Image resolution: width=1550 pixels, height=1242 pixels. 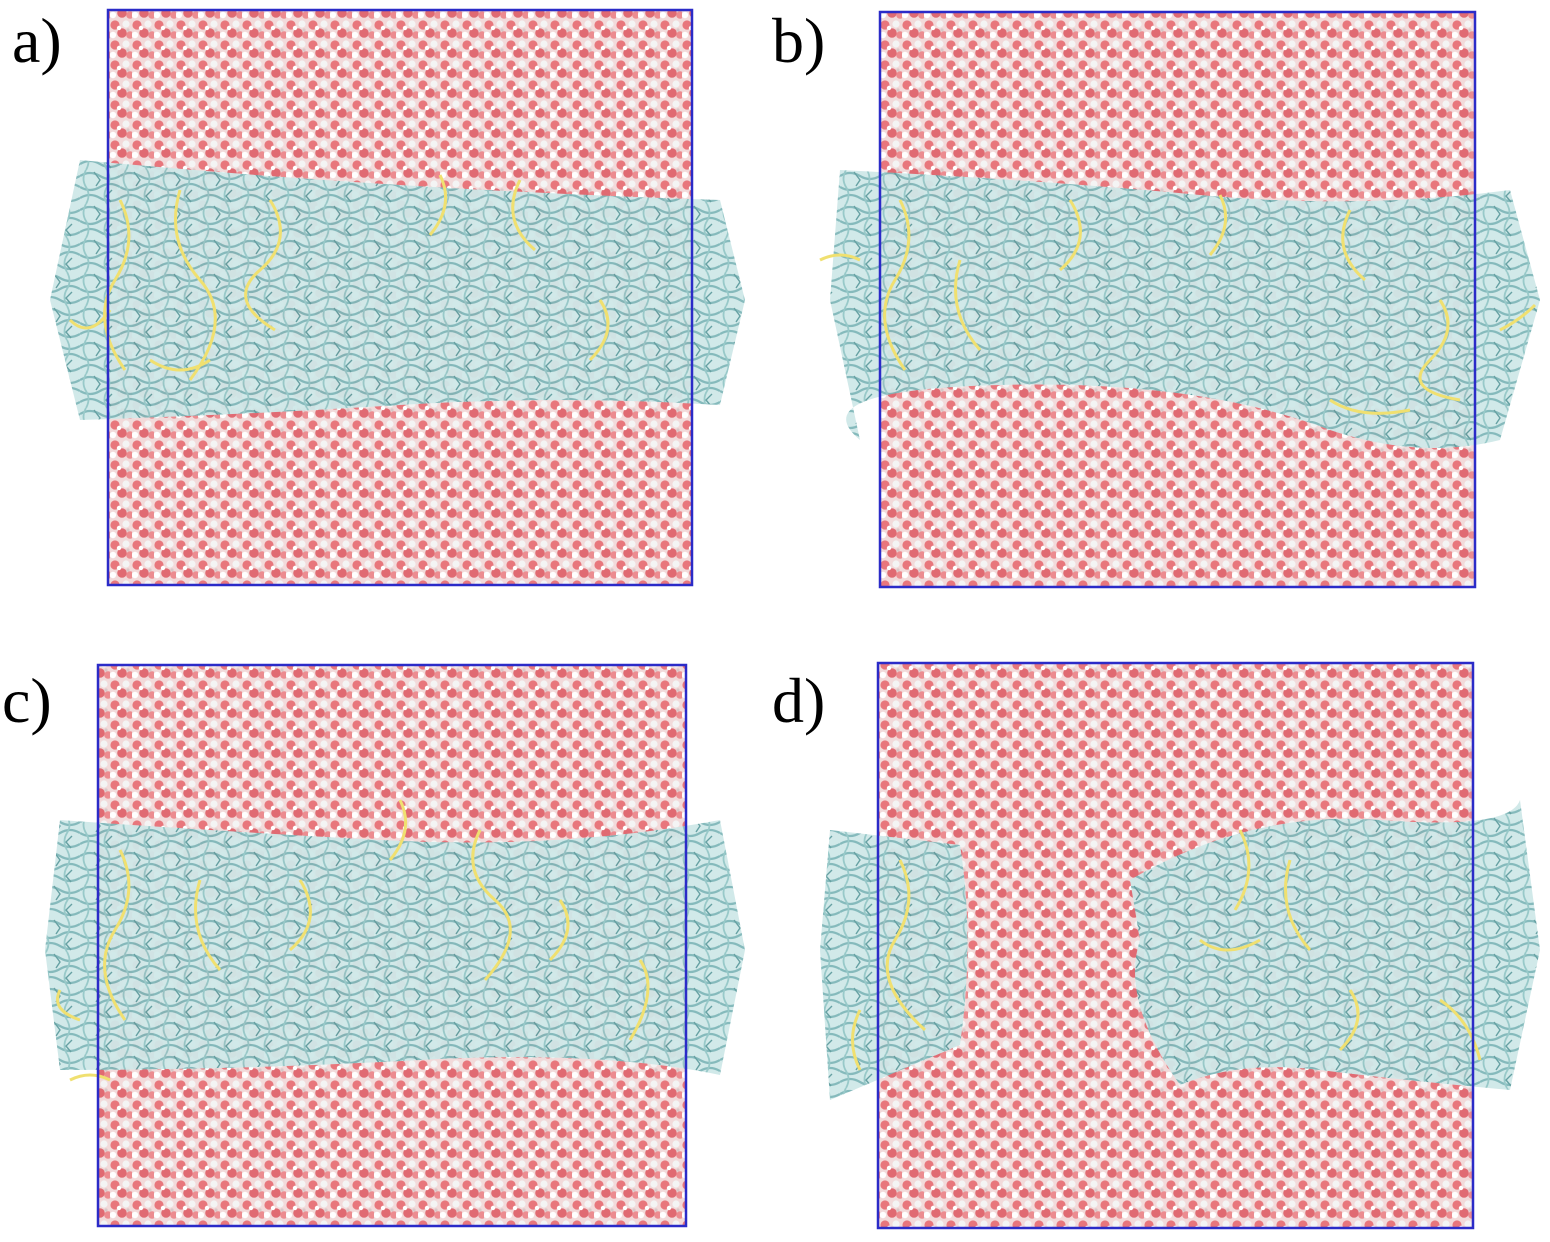 What do you see at coordinates (37, 40) in the screenshot?
I see `panel-label: a)` at bounding box center [37, 40].